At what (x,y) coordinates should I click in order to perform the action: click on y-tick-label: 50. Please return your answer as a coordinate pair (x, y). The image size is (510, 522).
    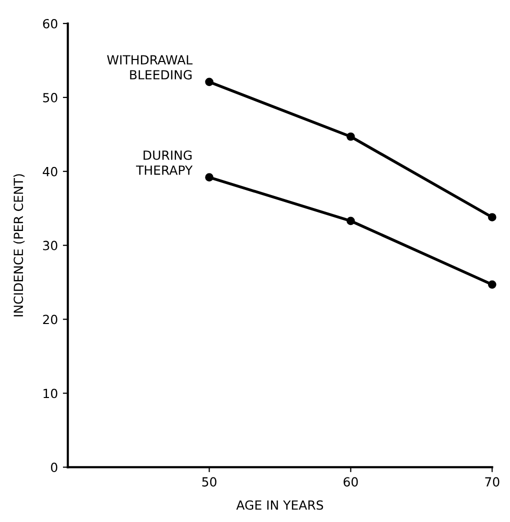
    Looking at the image, I should click on (50, 97).